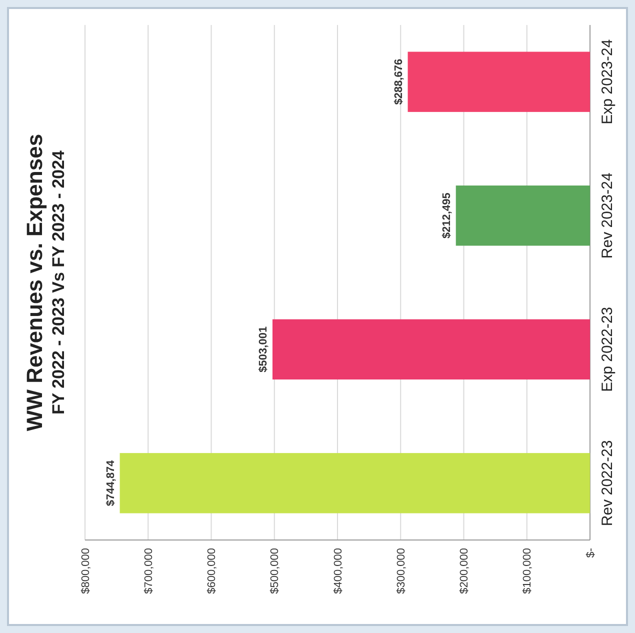  What do you see at coordinates (464, 571) in the screenshot?
I see `x-tick-label: $200,000` at bounding box center [464, 571].